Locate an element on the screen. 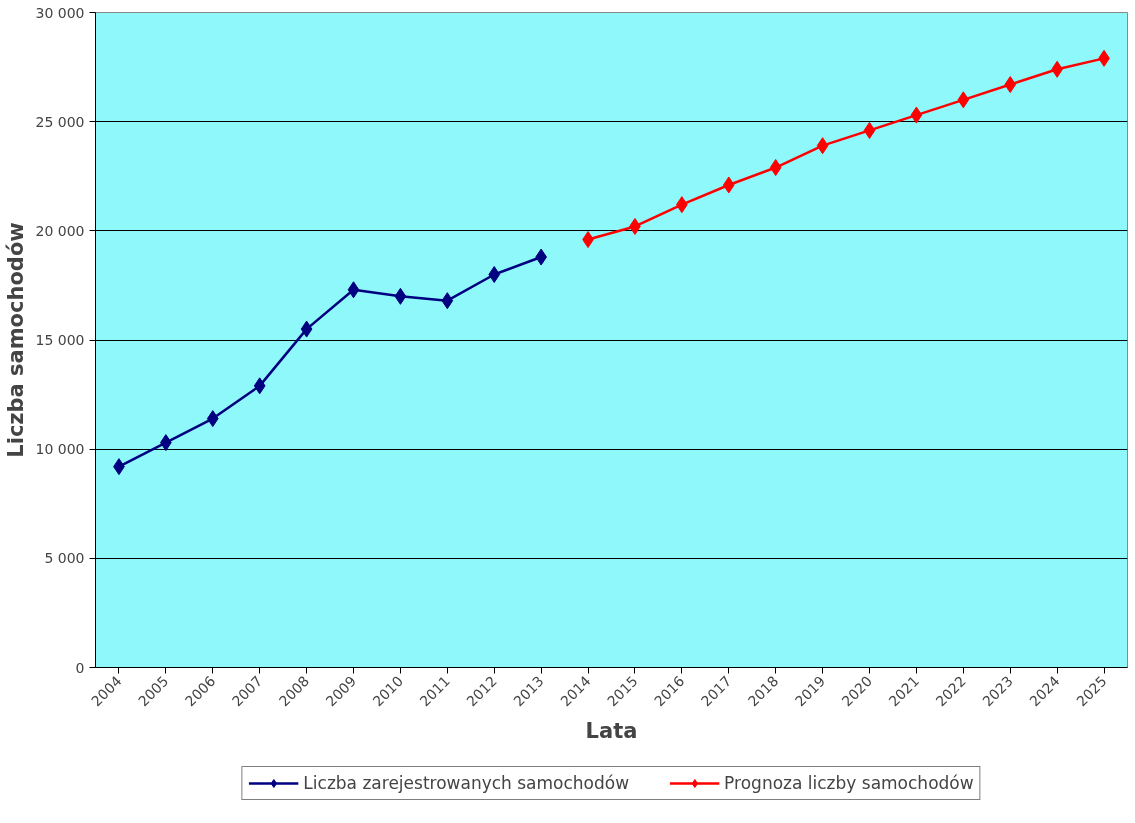 The height and width of the screenshot is (823, 1135). y-tick-label: 30 000 is located at coordinates (60, 12).